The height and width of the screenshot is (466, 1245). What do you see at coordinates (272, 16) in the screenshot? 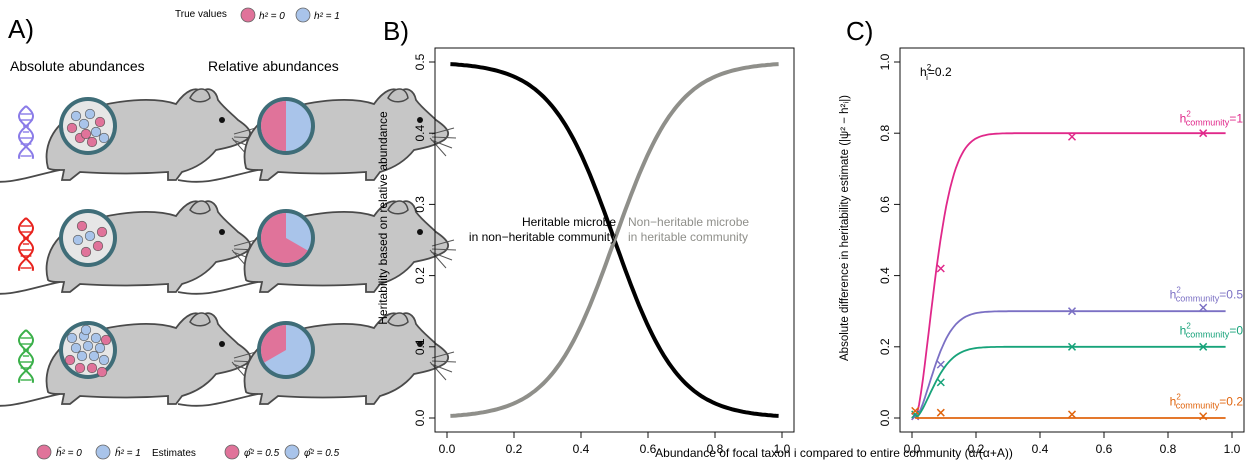
I see `legend-h0-label: h² = 0` at bounding box center [272, 16].